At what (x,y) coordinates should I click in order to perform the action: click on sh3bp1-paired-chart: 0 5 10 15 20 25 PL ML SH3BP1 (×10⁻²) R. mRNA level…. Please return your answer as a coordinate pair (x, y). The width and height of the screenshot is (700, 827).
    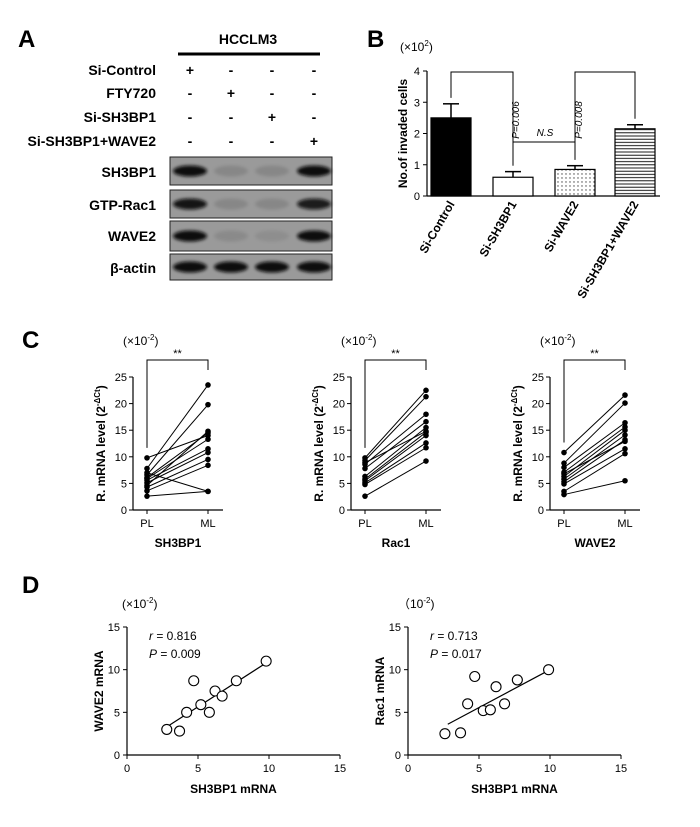
    Looking at the image, I should click on (158, 441).